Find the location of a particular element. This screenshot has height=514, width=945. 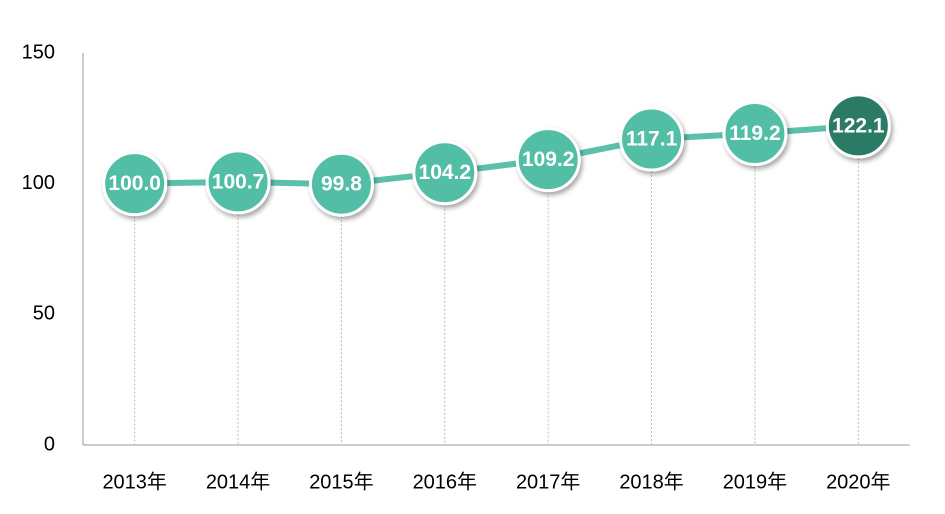

y-tick-label: 50 is located at coordinates (44, 314).